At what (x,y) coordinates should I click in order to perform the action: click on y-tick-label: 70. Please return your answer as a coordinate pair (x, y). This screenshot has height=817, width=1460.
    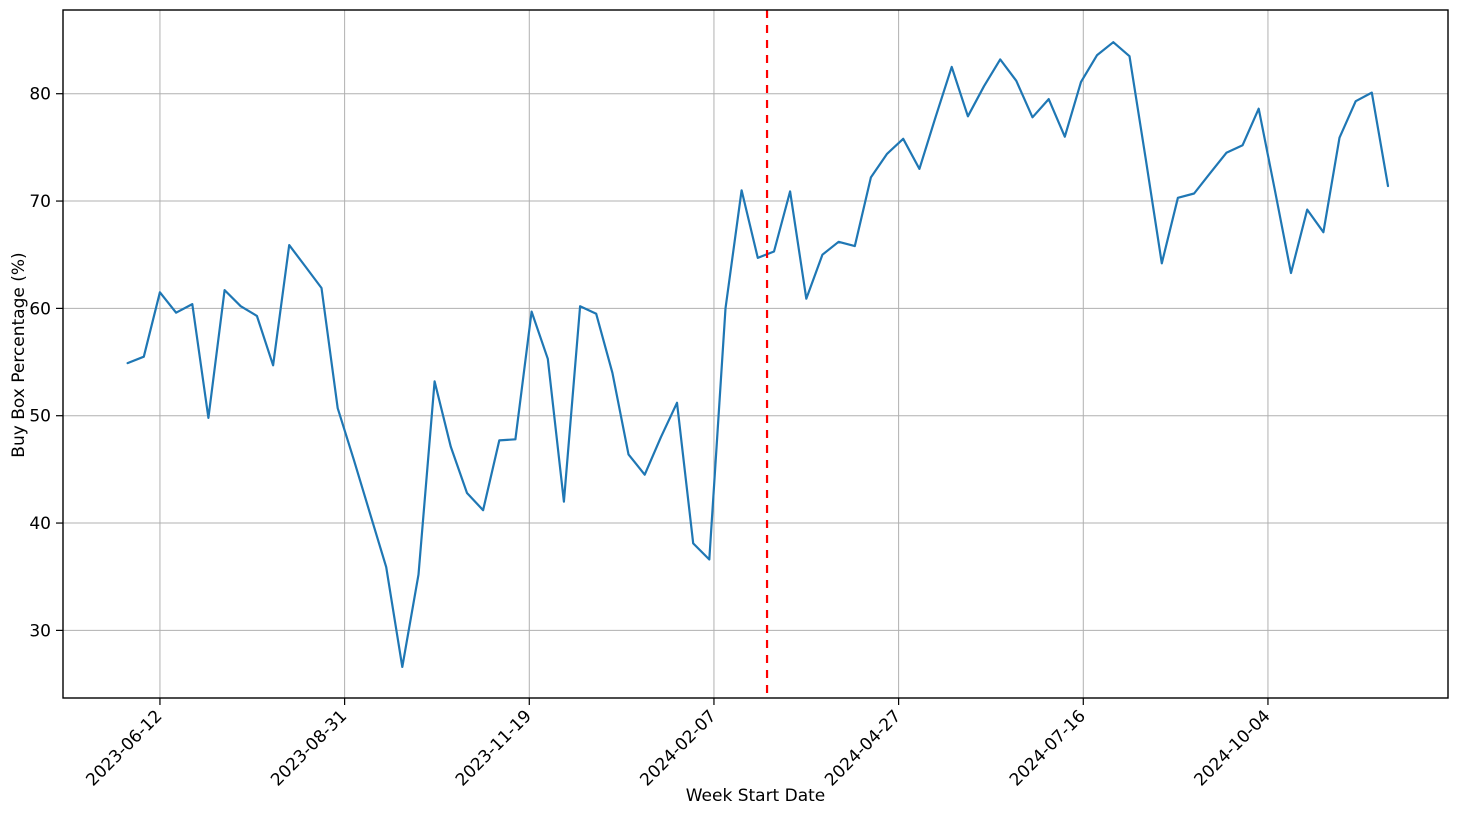
    Looking at the image, I should click on (40, 202).